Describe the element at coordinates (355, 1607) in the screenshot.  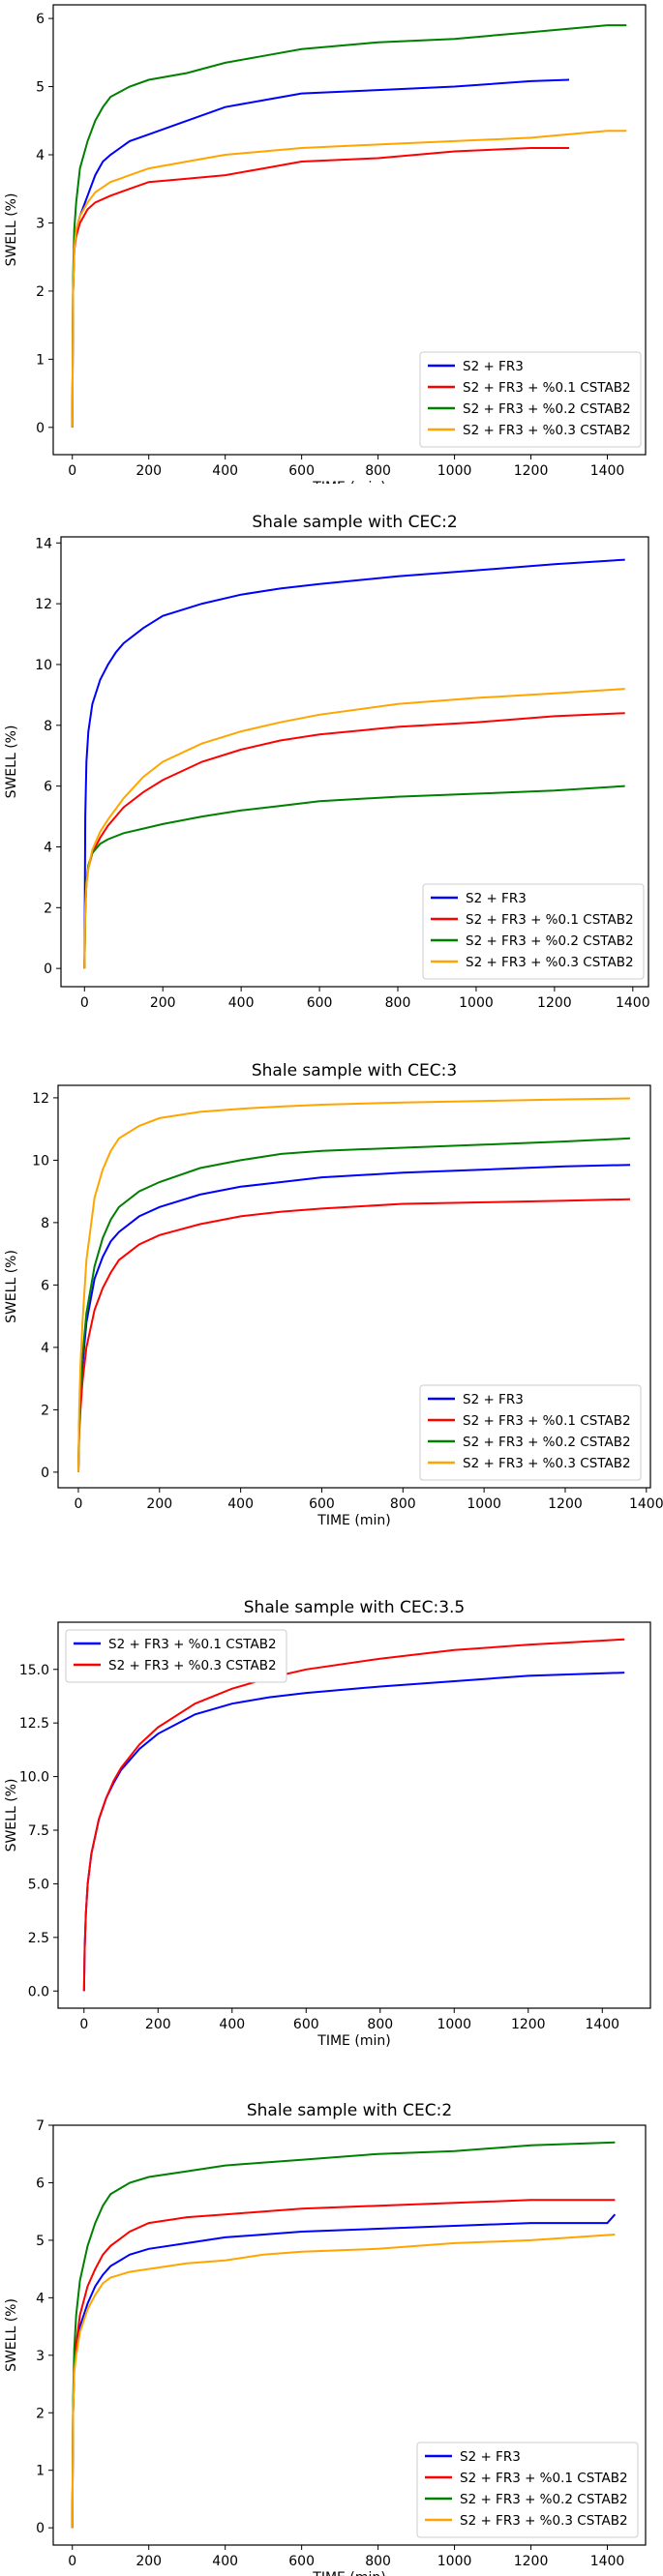
I see `chart-title: Shale sample with CEC:3.5` at that location.